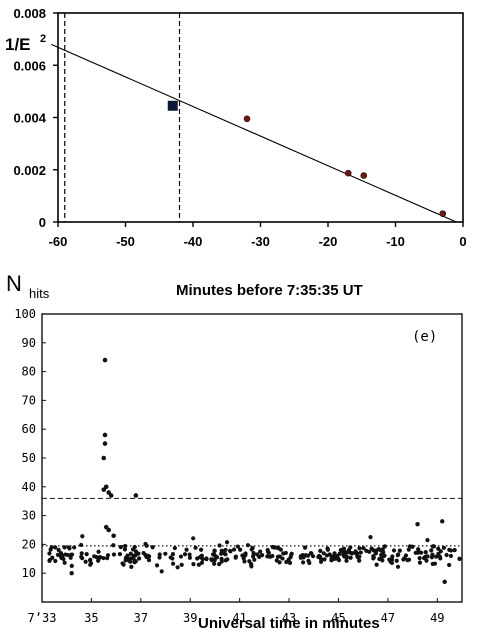 The width and height of the screenshot is (479, 639). What do you see at coordinates (462, 241) in the screenshot?
I see `x-tick-label: 0` at bounding box center [462, 241].